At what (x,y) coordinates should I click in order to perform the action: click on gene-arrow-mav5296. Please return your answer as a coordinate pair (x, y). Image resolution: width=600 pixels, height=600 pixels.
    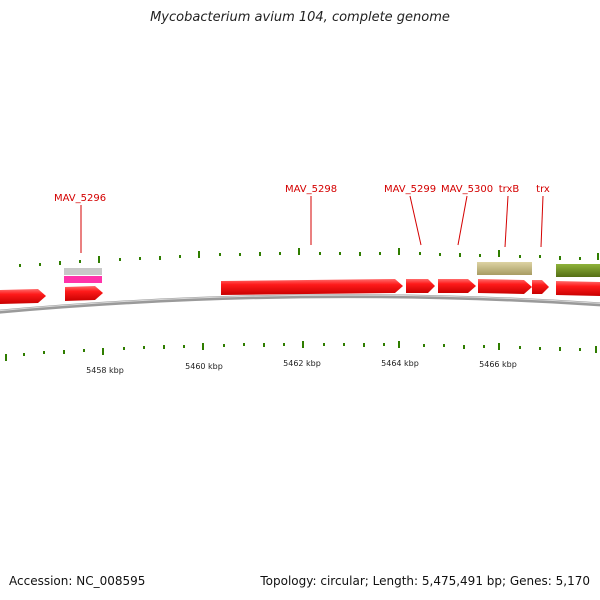
    Looking at the image, I should click on (84, 293).